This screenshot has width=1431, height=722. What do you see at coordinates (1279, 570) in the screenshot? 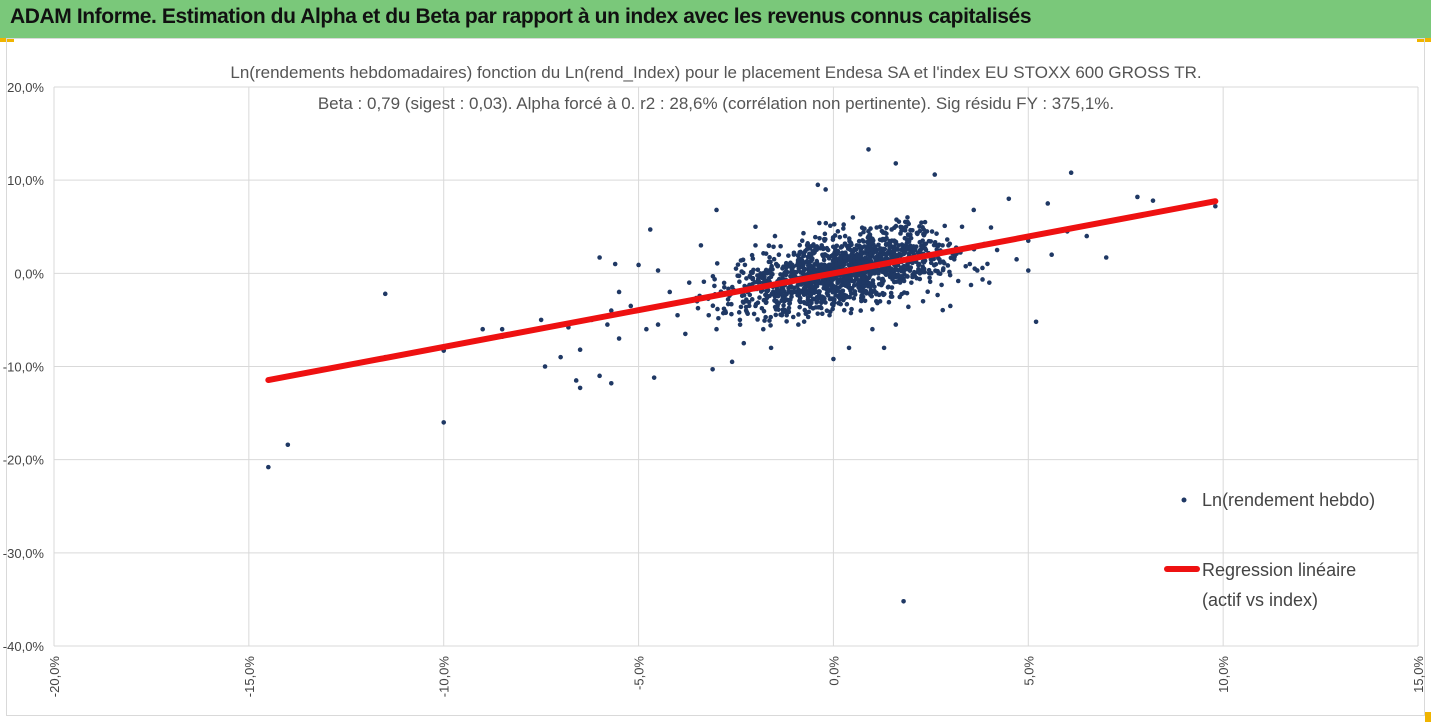
I see `legend-label-regression: Regression linéaire` at bounding box center [1279, 570].